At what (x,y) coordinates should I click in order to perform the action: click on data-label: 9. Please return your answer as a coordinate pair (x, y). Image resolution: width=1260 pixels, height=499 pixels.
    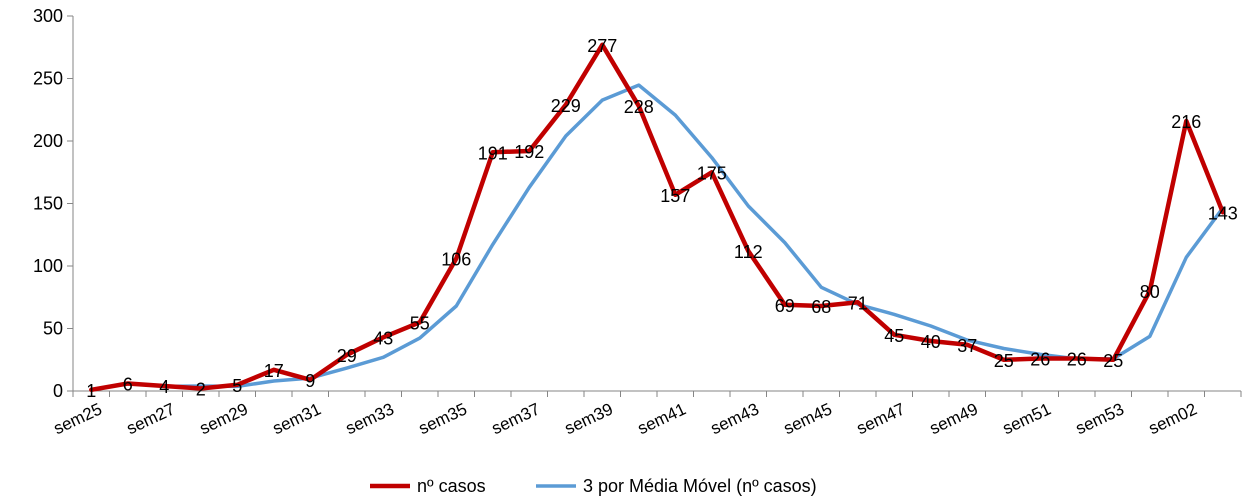
    Looking at the image, I should click on (310, 381).